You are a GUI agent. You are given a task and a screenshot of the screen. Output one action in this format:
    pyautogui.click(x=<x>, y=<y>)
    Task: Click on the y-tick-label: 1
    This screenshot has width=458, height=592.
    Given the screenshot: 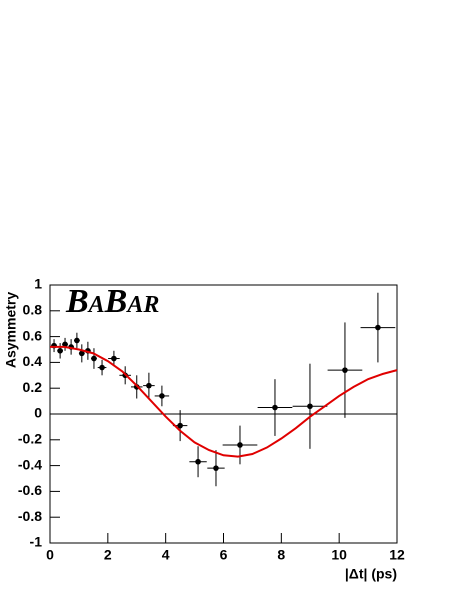 What is the action you would take?
    pyautogui.click(x=38, y=284)
    